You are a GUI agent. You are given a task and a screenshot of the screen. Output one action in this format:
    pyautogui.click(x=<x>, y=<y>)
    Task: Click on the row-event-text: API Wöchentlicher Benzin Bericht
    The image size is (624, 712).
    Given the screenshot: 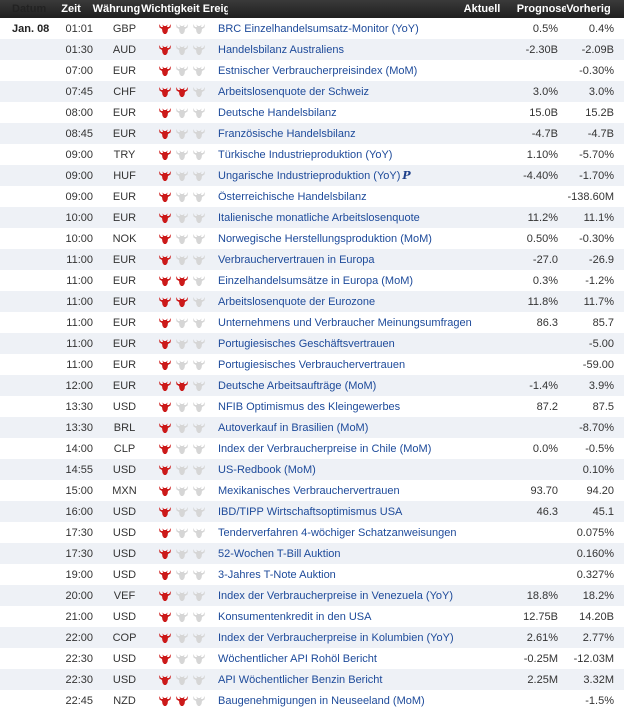 What is the action you would take?
    pyautogui.click(x=300, y=679)
    